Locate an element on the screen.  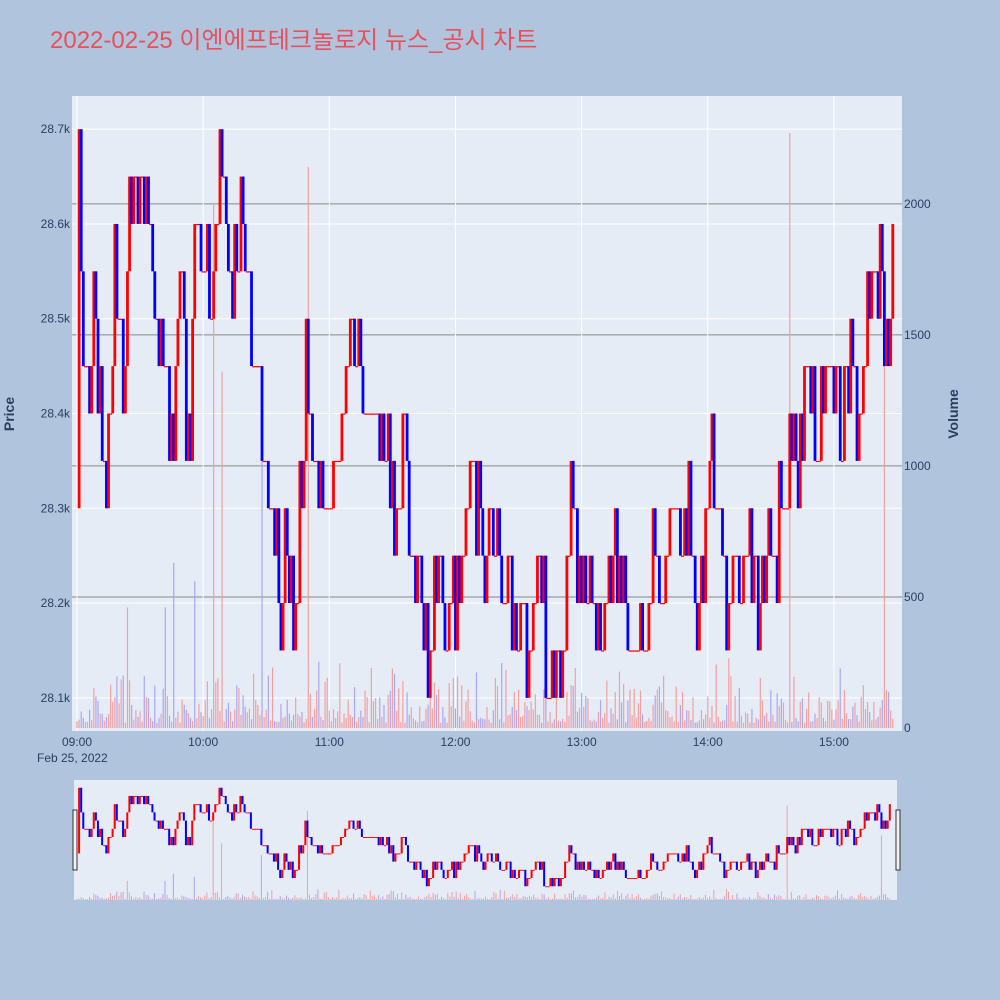
volume-tick-label: 0 is located at coordinates (907, 728).